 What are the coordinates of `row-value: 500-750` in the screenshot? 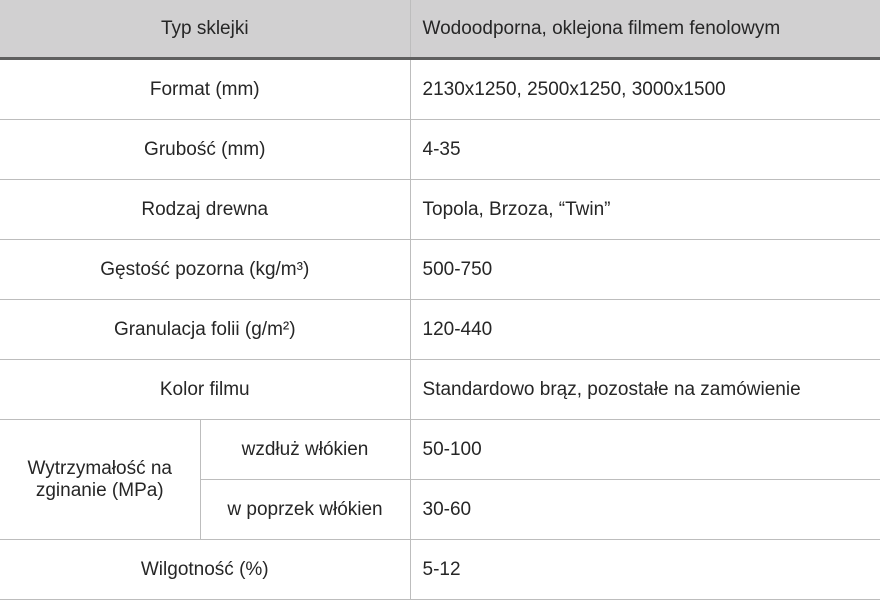 It's located at (645, 269).